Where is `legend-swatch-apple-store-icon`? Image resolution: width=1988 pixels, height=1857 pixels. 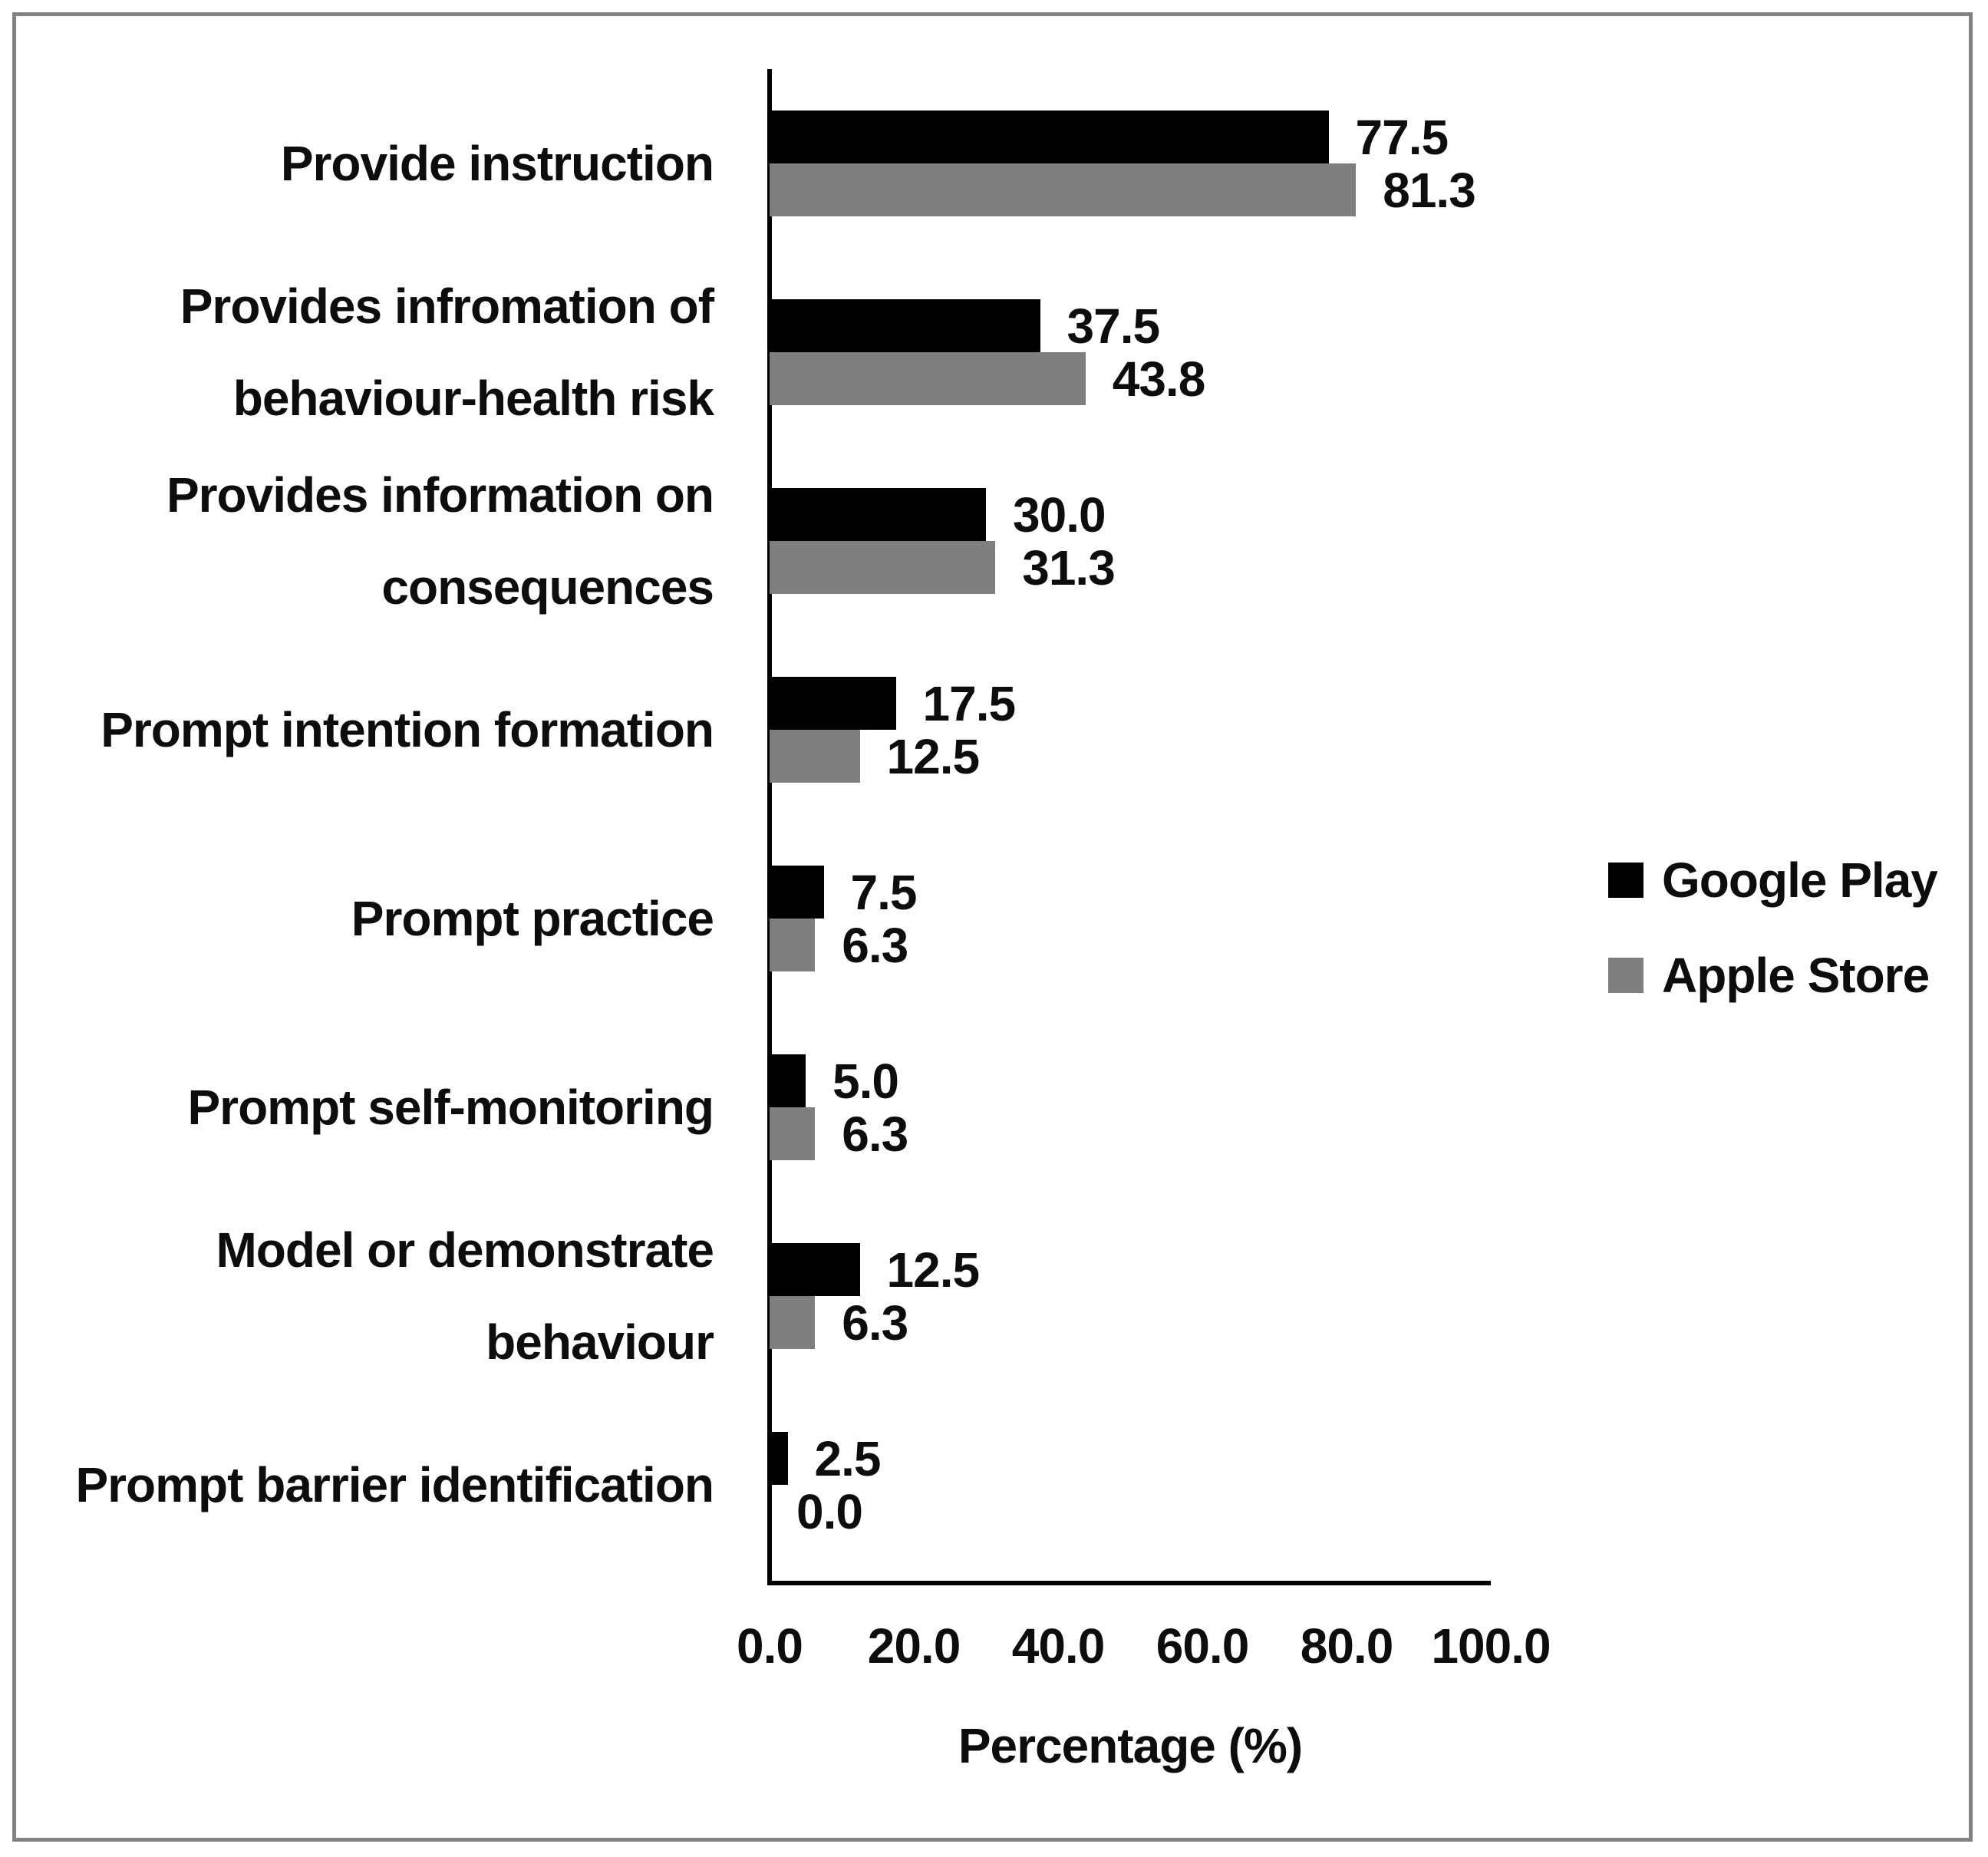 legend-swatch-apple-store-icon is located at coordinates (1625, 975).